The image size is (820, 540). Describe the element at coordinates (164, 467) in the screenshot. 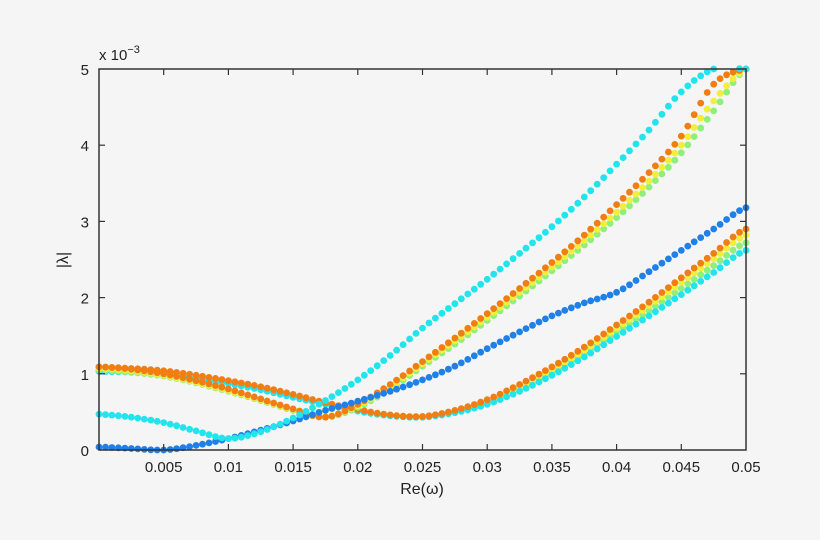

I see `x-tick-label: 0.005` at that location.